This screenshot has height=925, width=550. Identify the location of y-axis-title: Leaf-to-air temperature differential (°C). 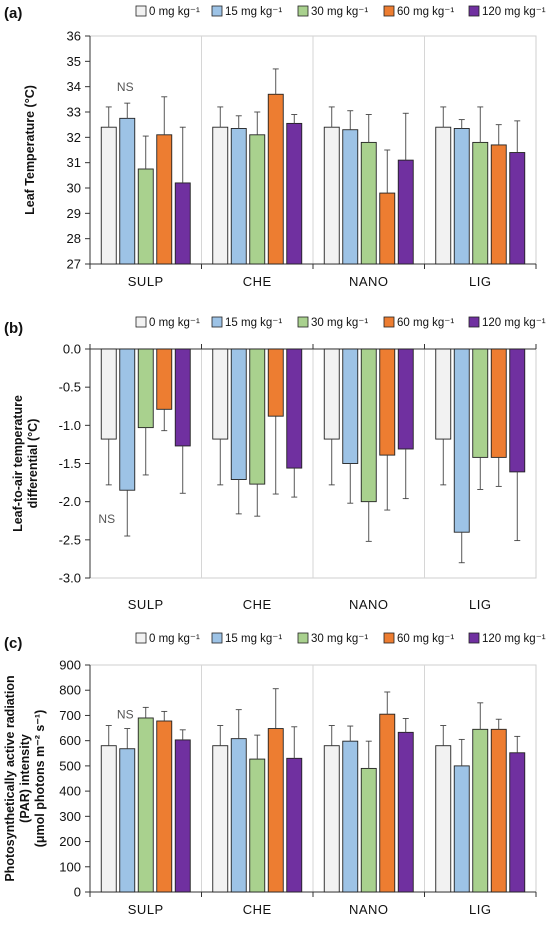
(25, 463).